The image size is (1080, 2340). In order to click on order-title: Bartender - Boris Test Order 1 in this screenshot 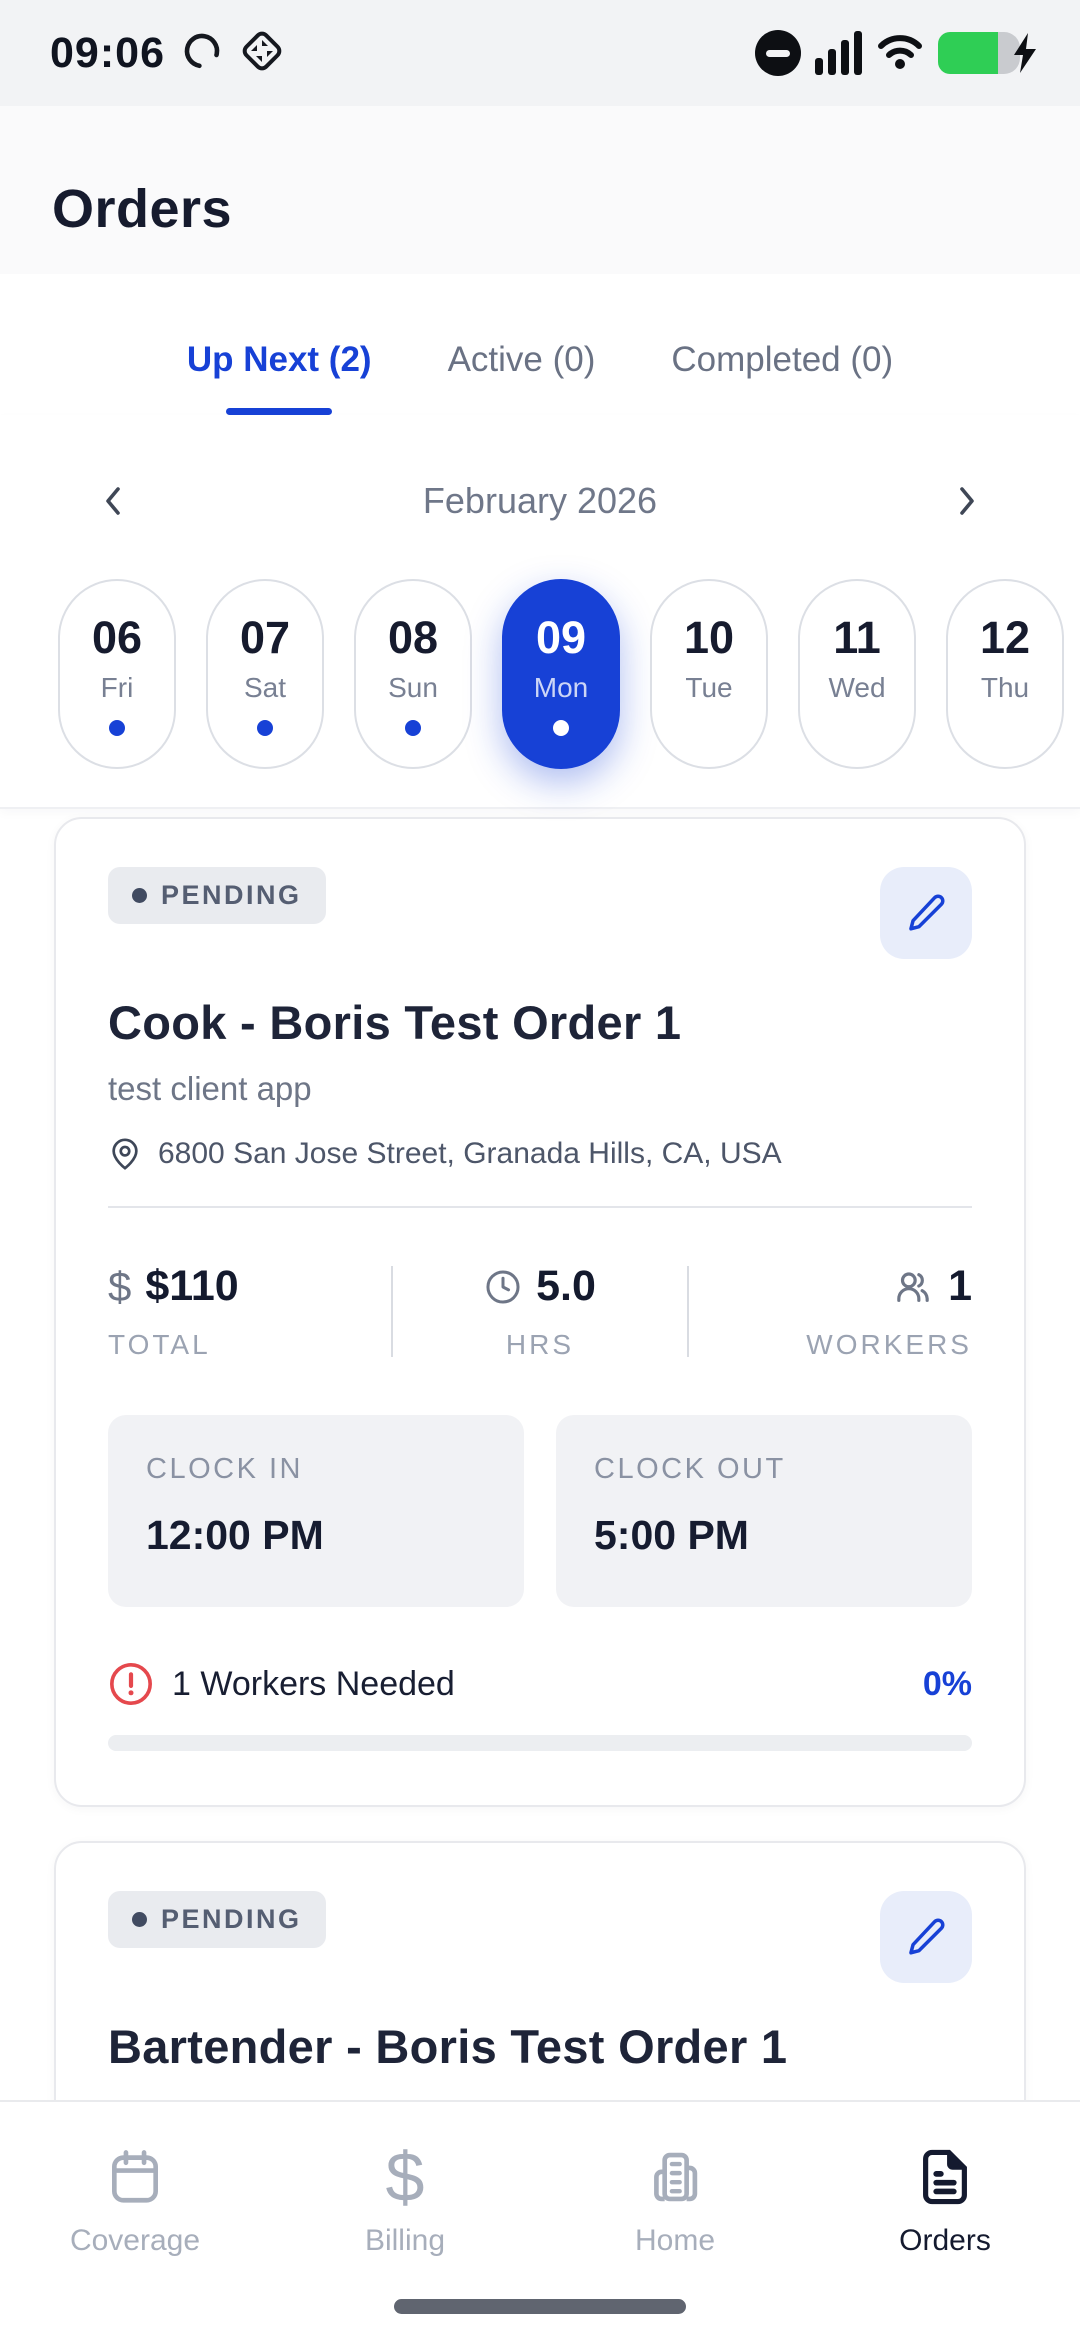, I will do `click(448, 2046)`.